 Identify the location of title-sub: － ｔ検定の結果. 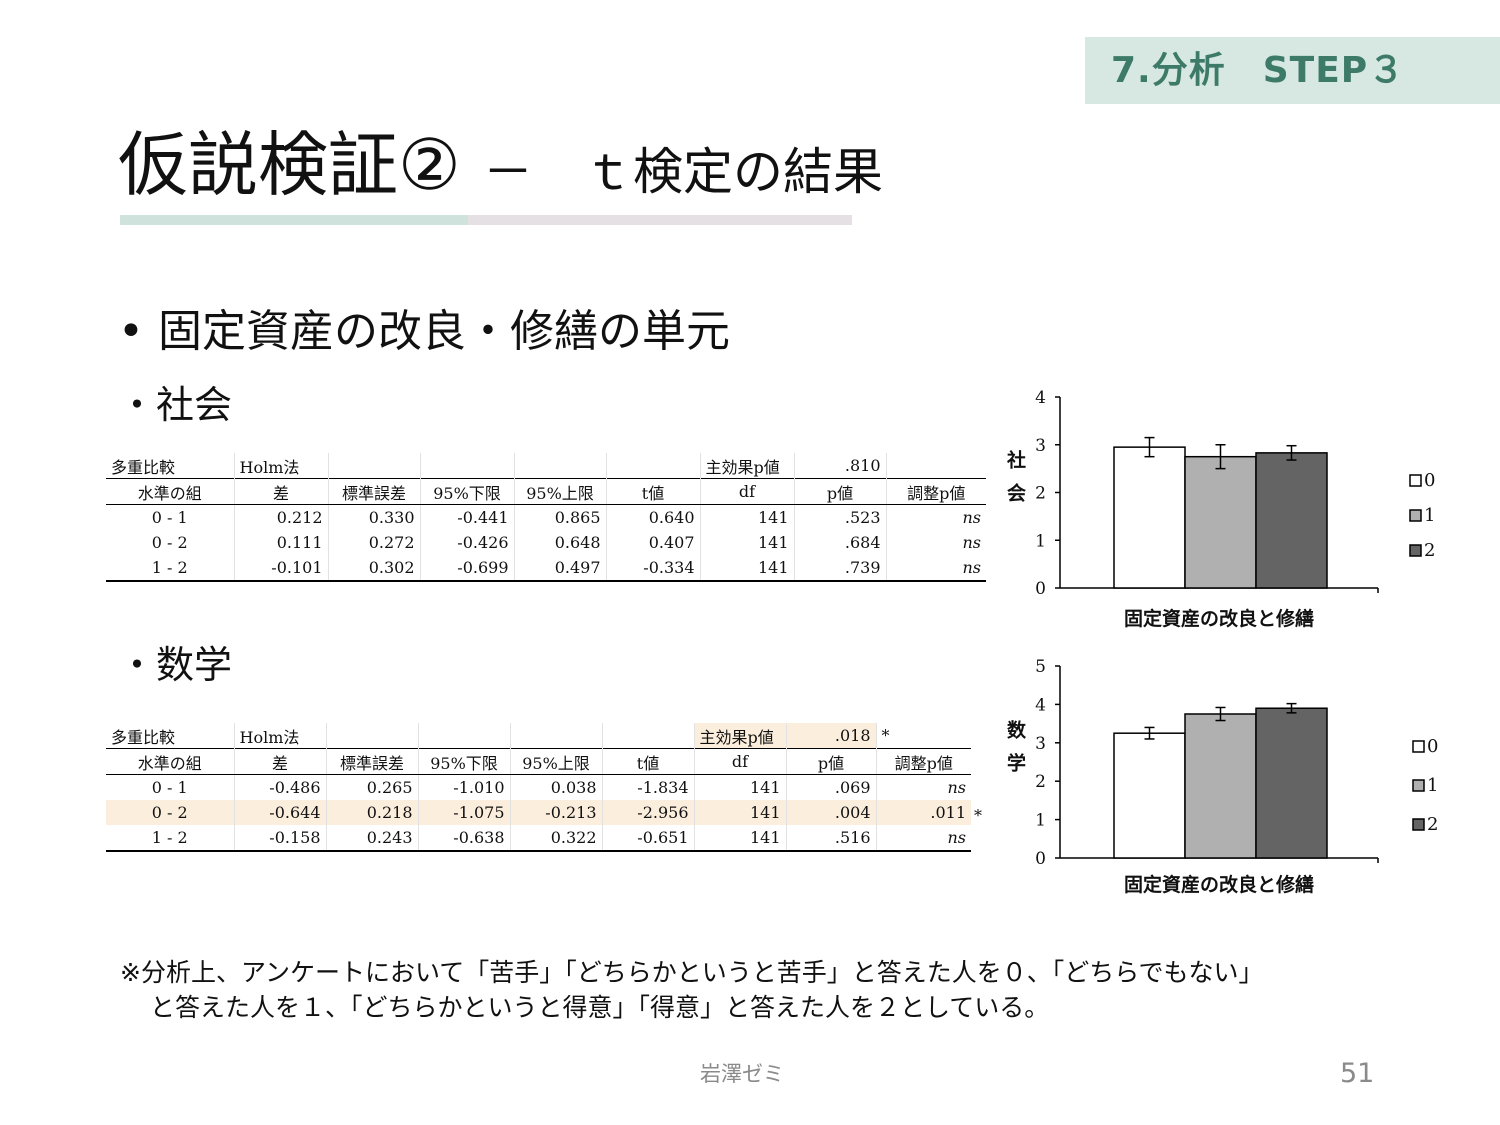
(683, 172).